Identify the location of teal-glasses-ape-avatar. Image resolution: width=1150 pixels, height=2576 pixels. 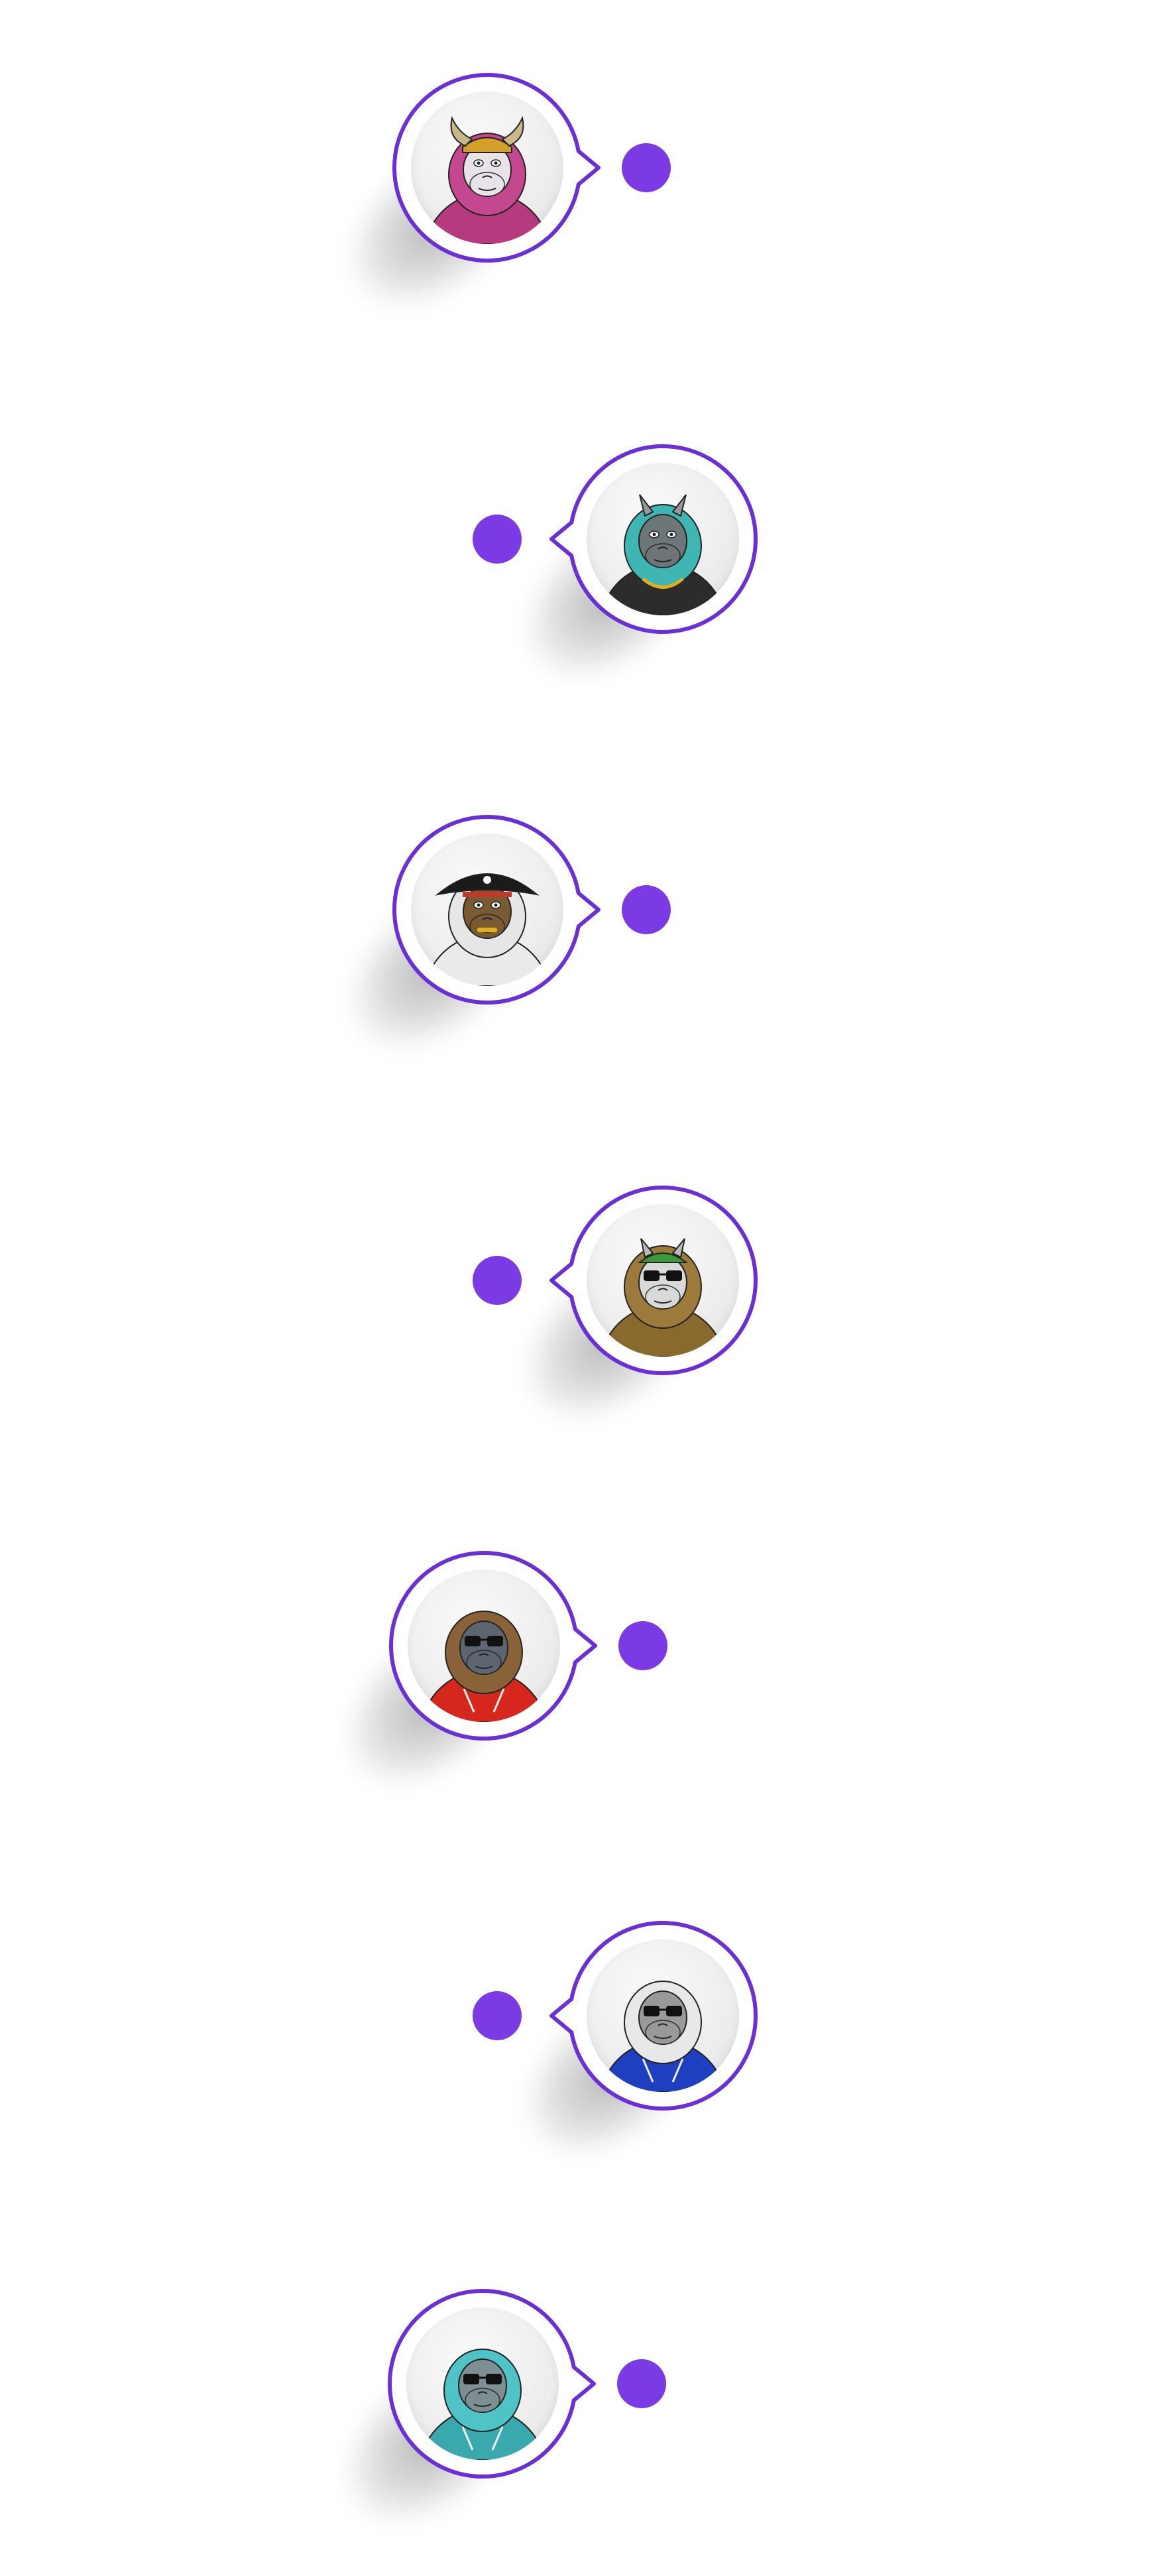
(482, 2383).